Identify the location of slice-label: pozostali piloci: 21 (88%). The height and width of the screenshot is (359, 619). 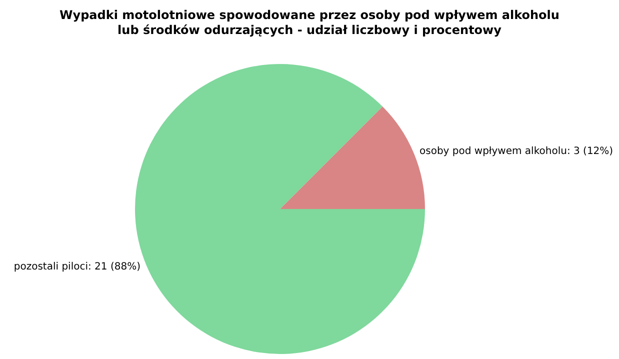
(77, 266).